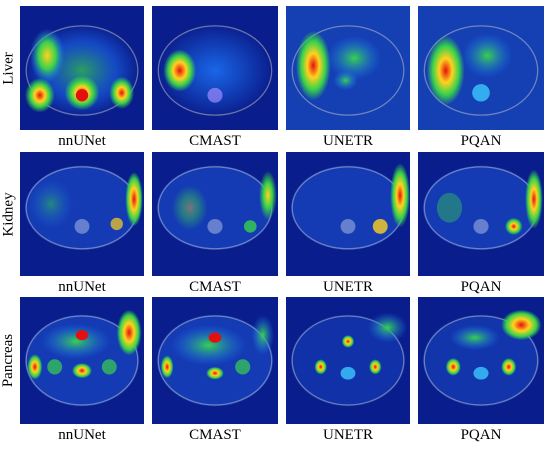 This screenshot has height=452, width=550. I want to click on kidney-nnunet-heatmap, so click(82, 214).